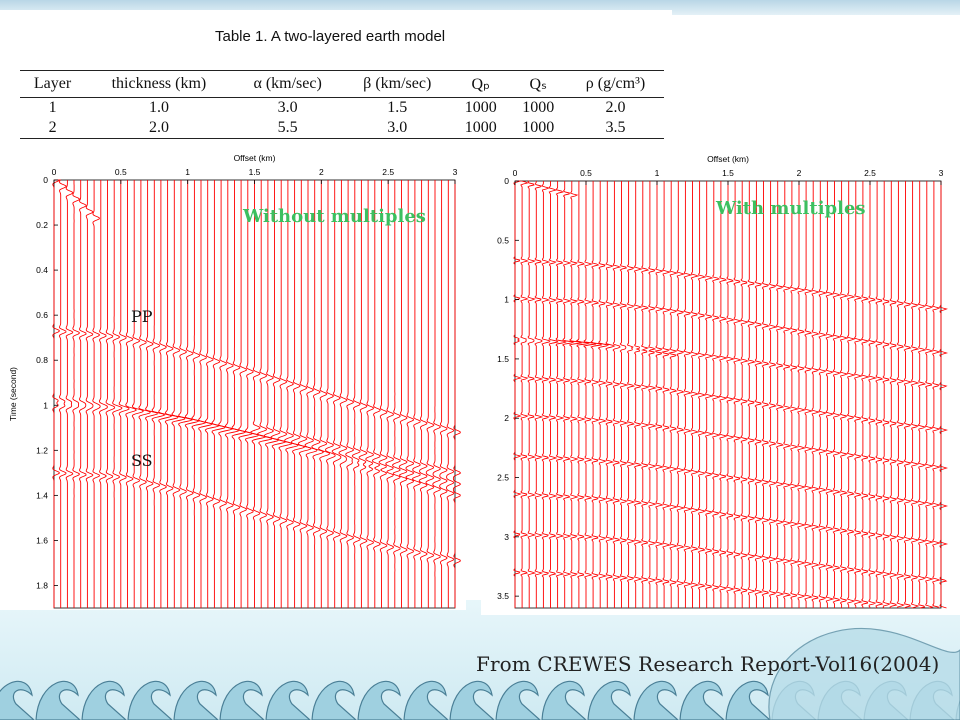 The height and width of the screenshot is (720, 960). Describe the element at coordinates (503, 359) in the screenshot. I see `y-tick-label: 1.5` at that location.